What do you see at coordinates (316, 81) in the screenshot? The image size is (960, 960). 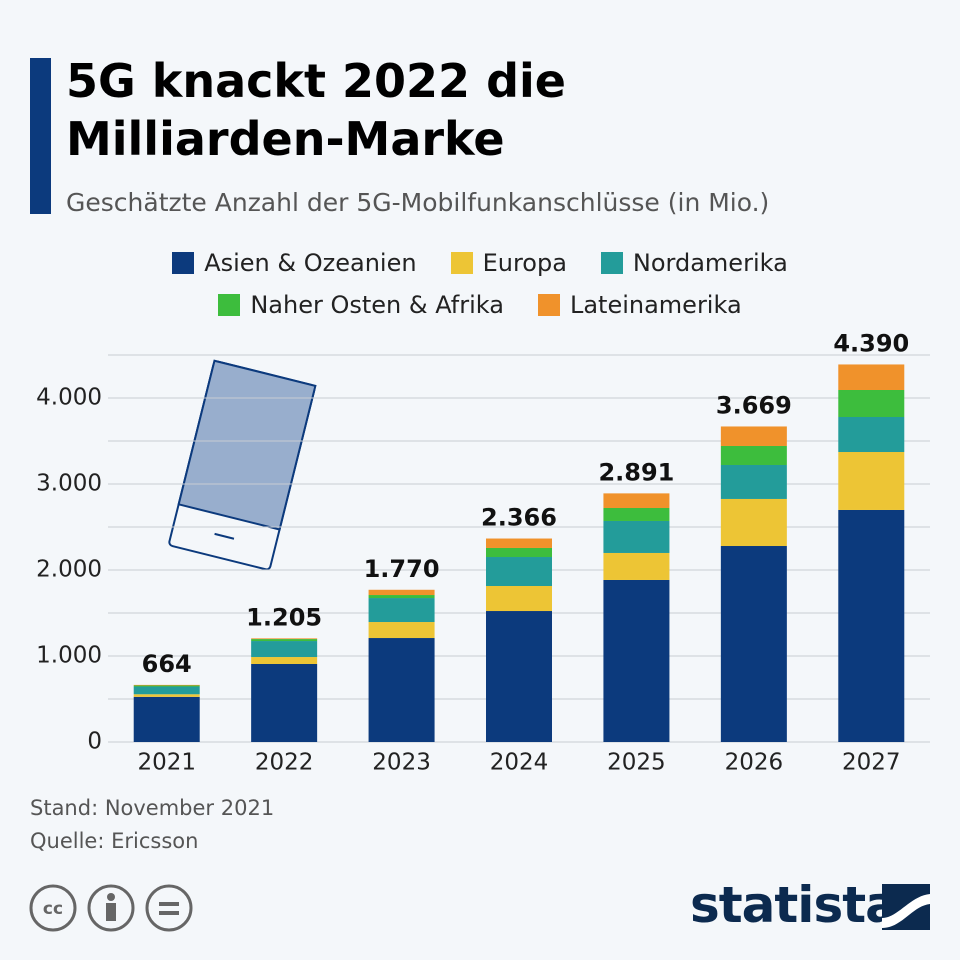 I see `chart-title: 5G knackt 2022 die` at bounding box center [316, 81].